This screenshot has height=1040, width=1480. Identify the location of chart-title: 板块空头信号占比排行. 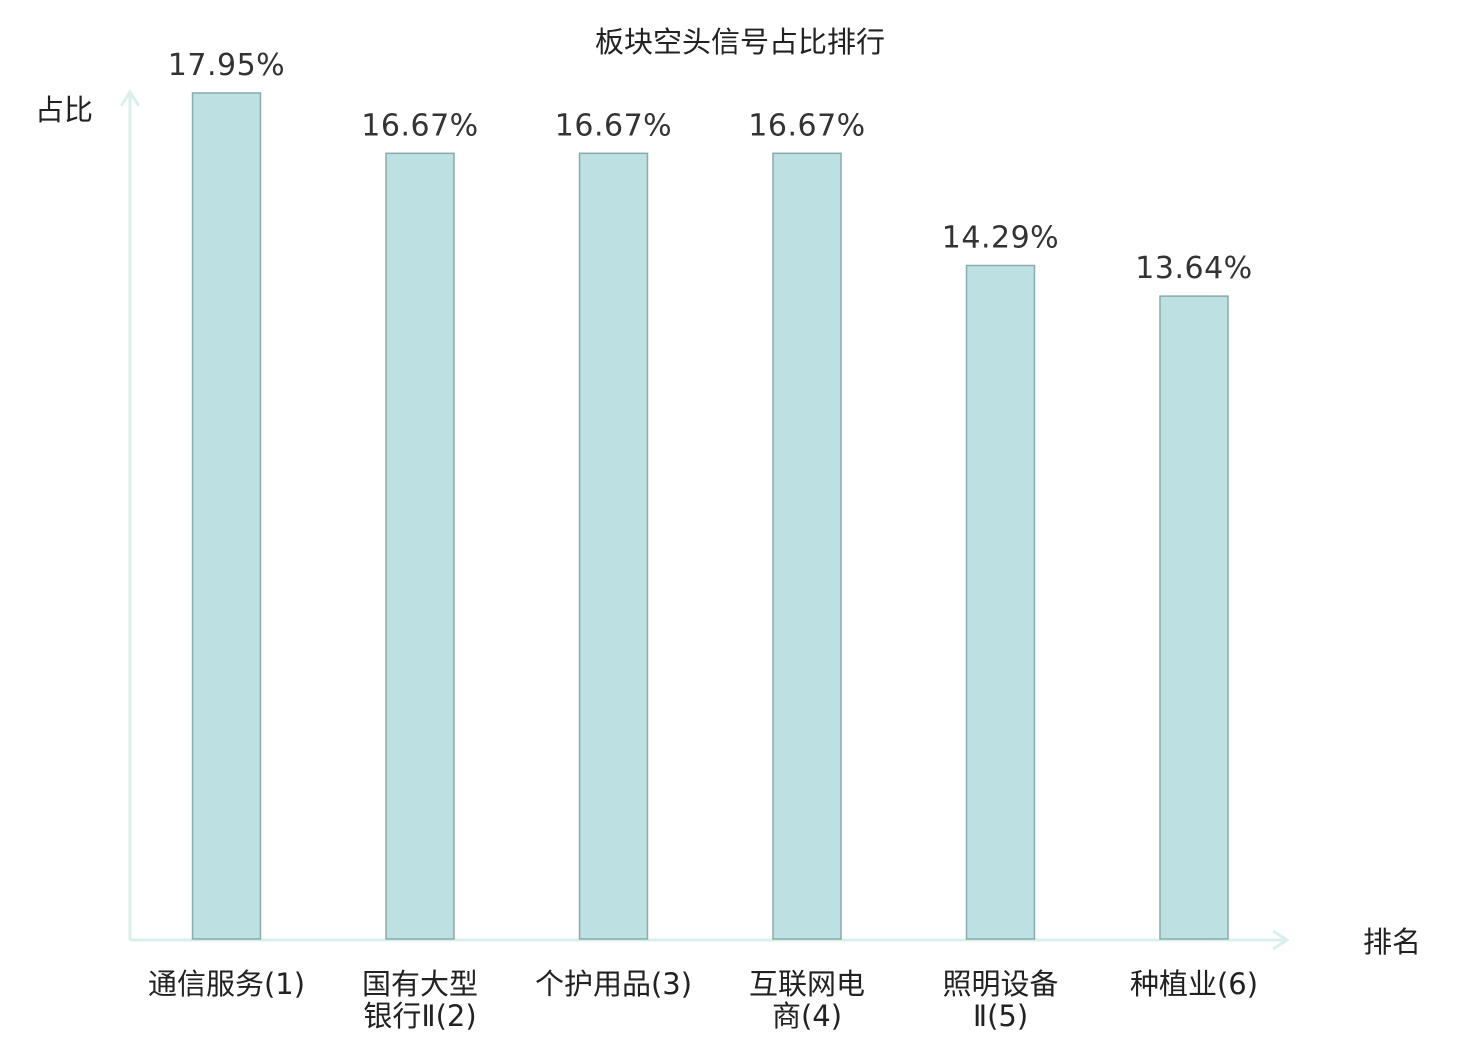
(740, 42).